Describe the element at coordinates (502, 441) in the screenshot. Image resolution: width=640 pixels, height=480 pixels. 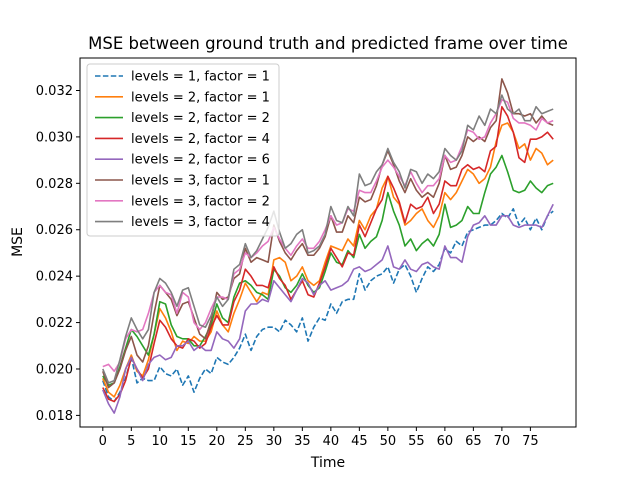
I see `x-tick-label: 70` at that location.